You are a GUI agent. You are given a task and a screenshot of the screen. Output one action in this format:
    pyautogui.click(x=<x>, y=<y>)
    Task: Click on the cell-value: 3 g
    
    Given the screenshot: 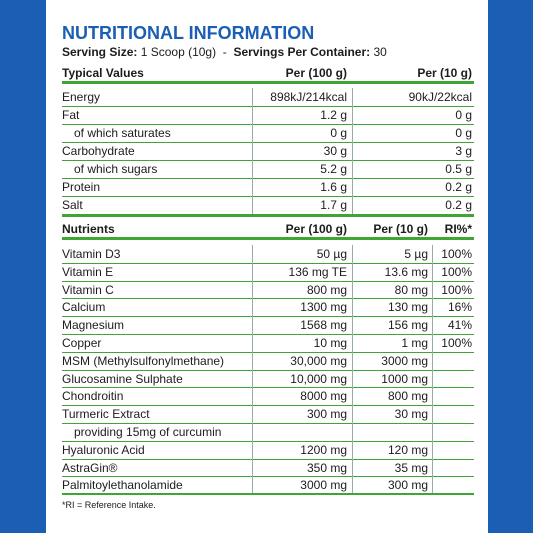 What is the action you would take?
    pyautogui.click(x=463, y=151)
    